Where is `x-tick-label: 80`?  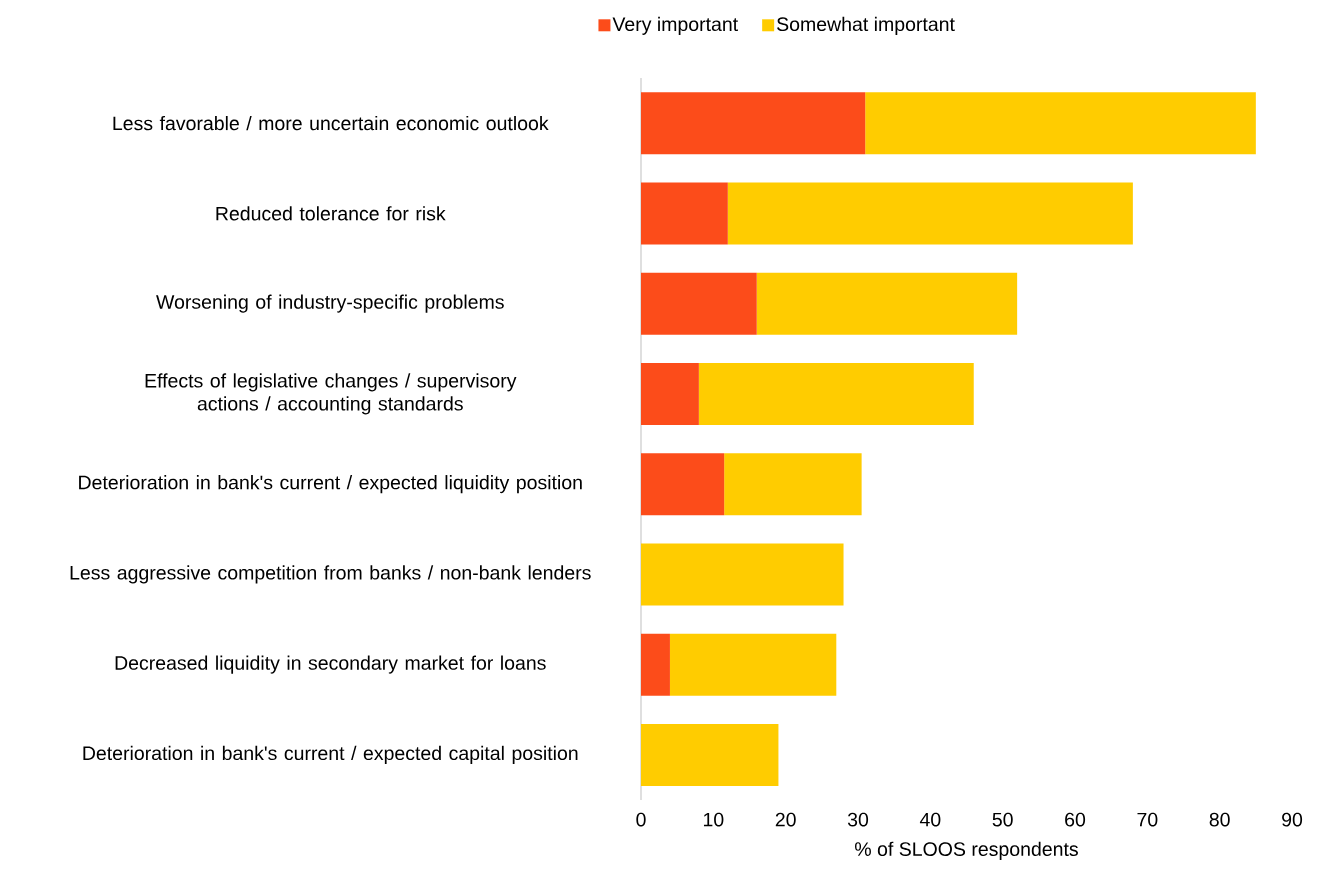
x-tick-label: 80 is located at coordinates (1219, 819).